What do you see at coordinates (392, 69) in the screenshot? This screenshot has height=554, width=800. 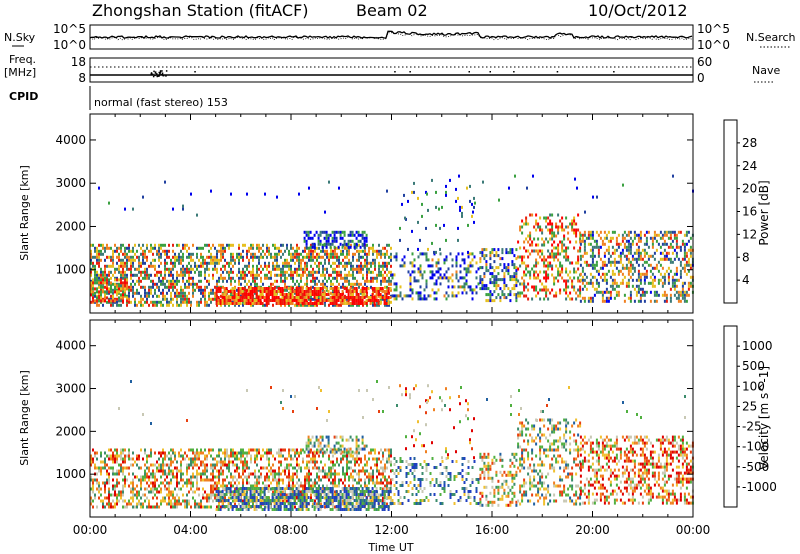 I see `freq-panel: Freq. [MHz] 18 8 60 0 Nave` at bounding box center [392, 69].